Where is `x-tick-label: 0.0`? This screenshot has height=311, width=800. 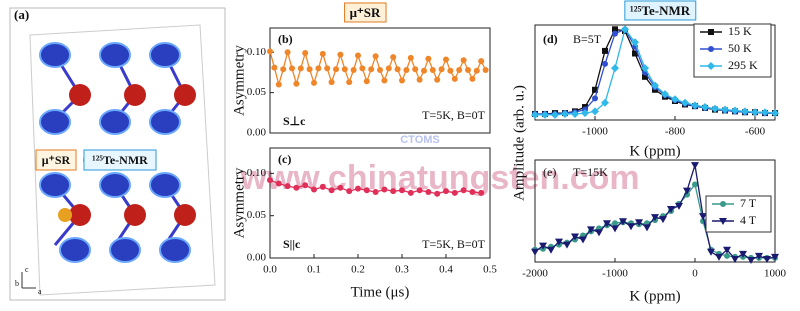
x-tick-label: 0.0 is located at coordinates (270, 270).